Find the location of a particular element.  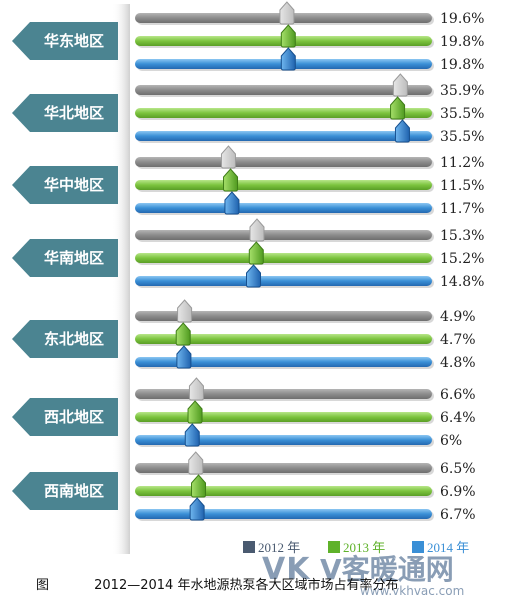

watermark: VK V客暖通网 www.vkhvac.com is located at coordinates (363, 573).